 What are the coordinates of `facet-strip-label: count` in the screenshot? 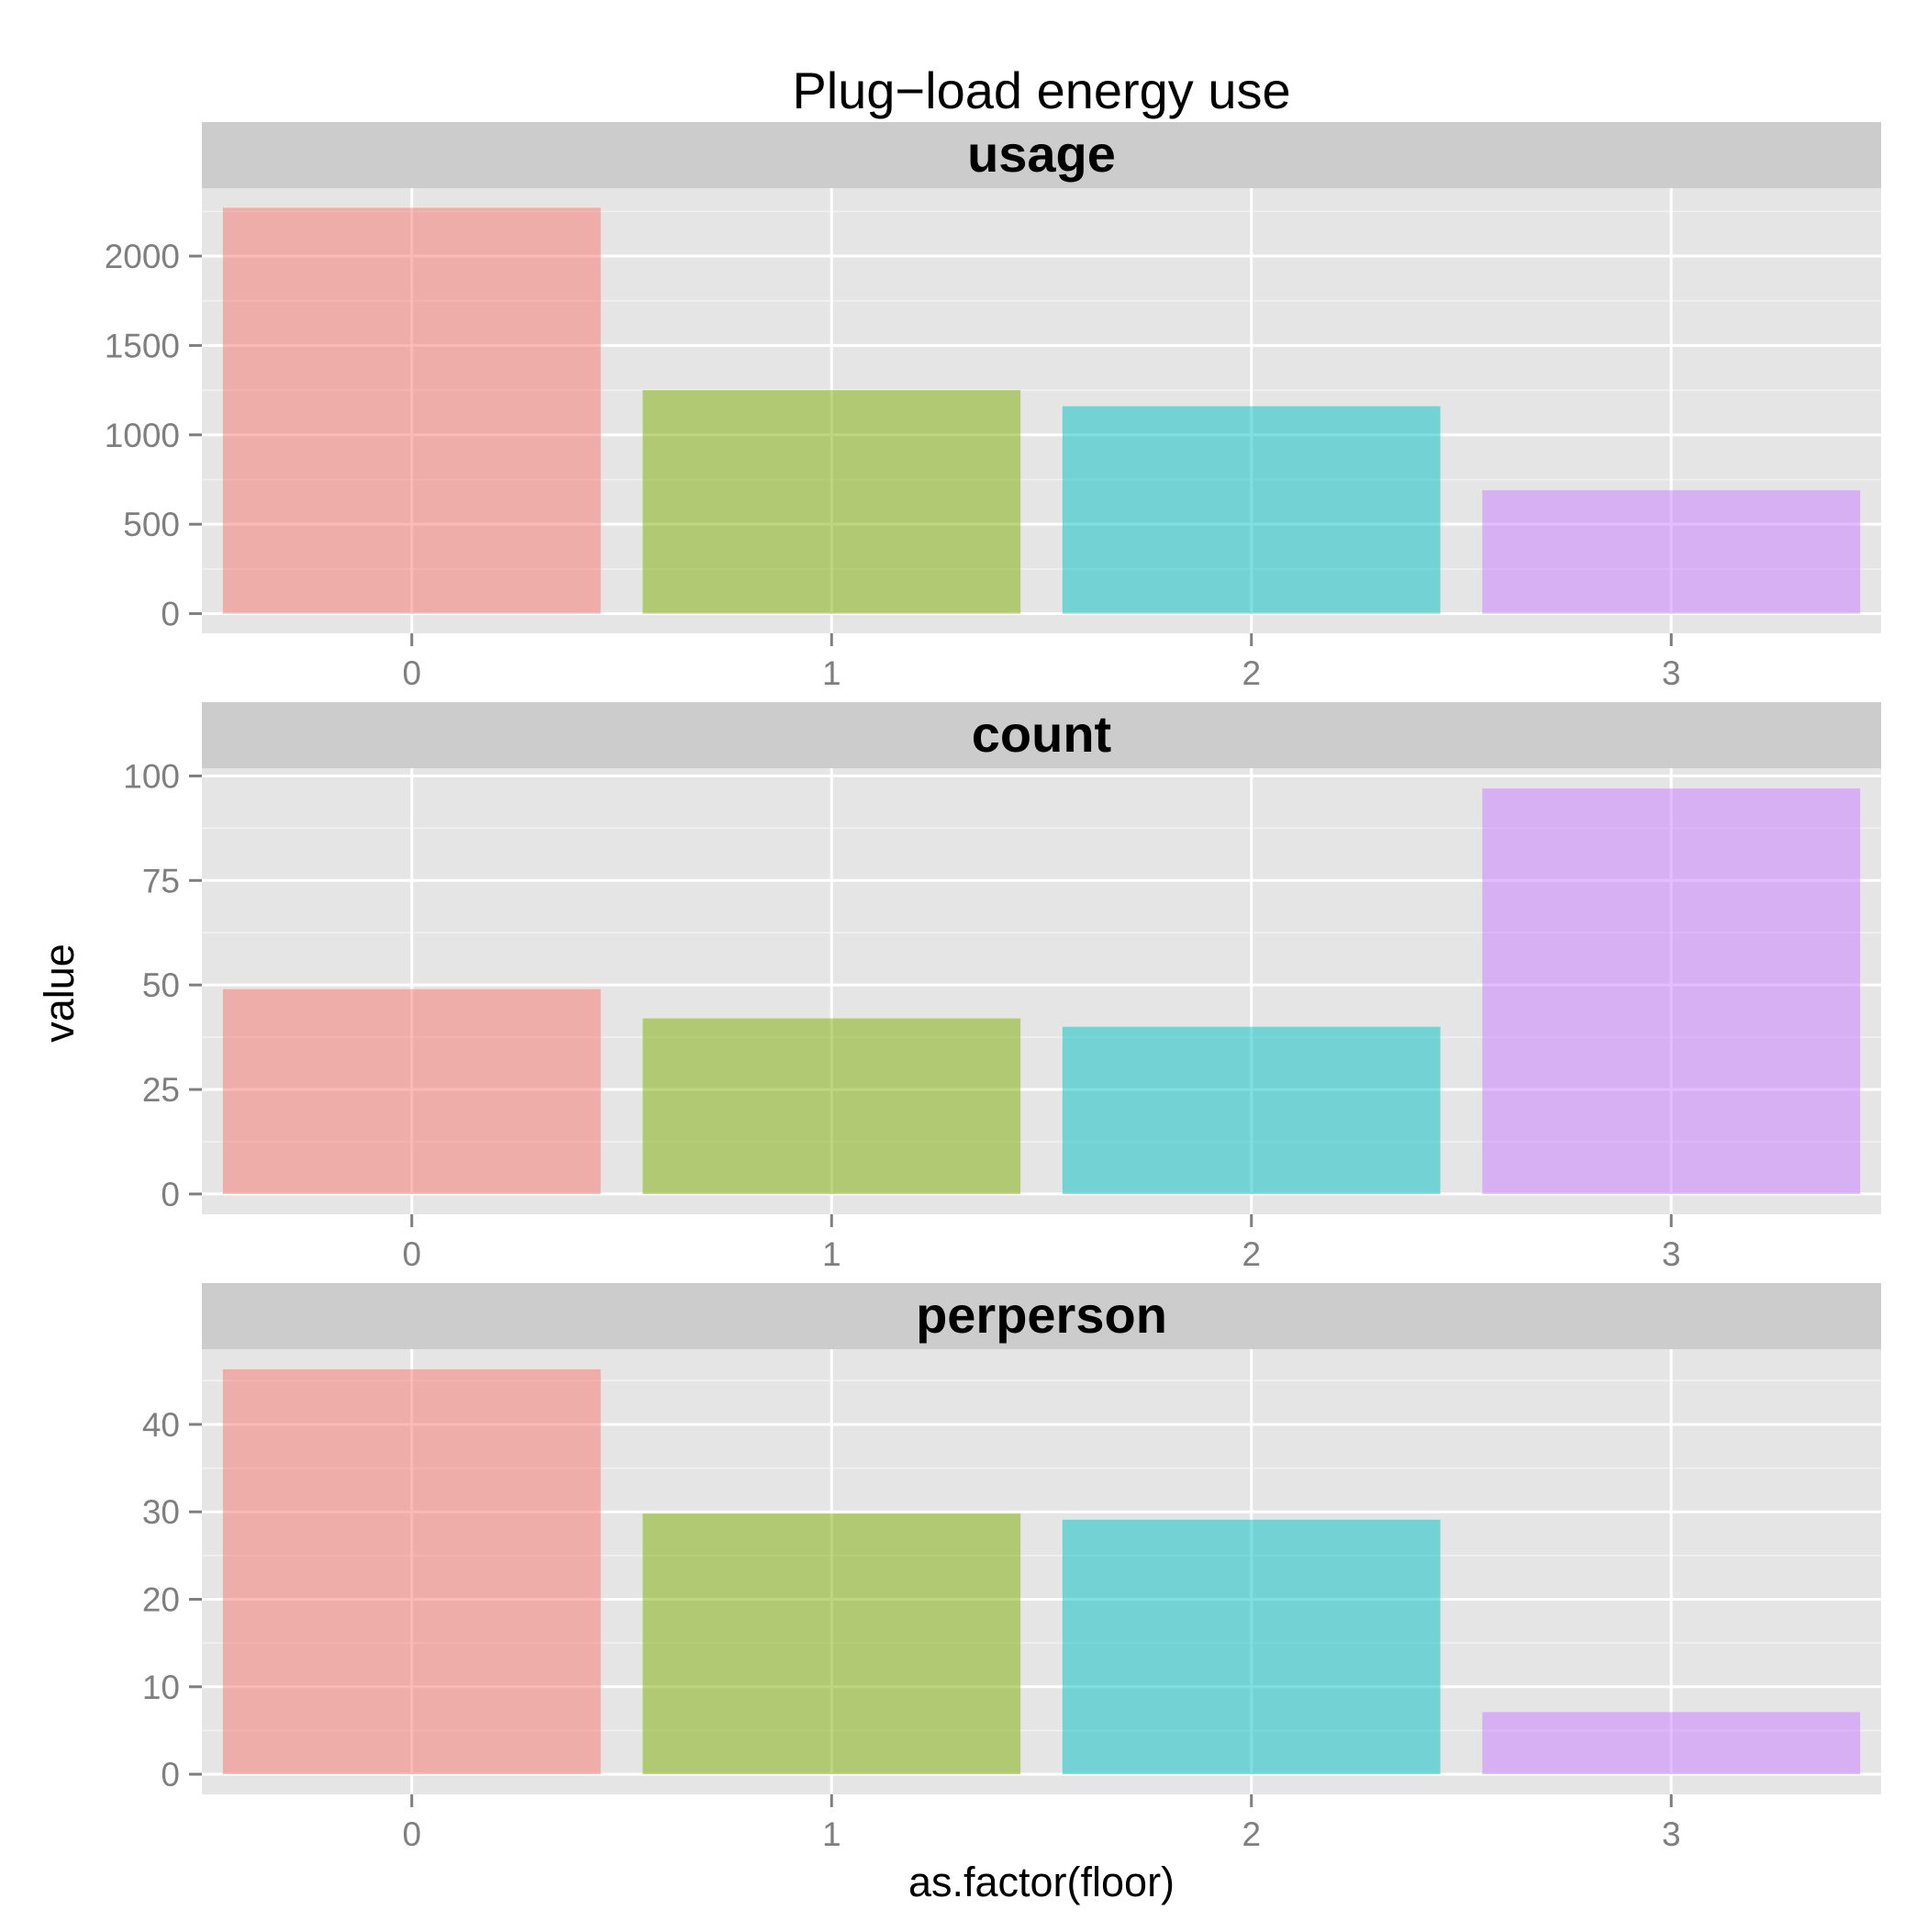 It's located at (1041, 734).